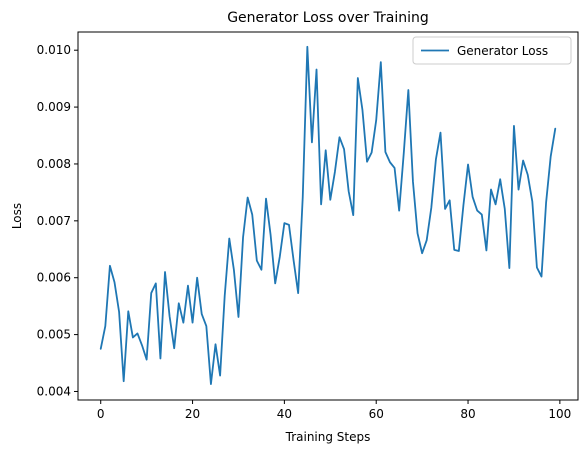 This screenshot has height=453, width=585. Describe the element at coordinates (54, 391) in the screenshot. I see `y-tick-label: 0.004` at that location.